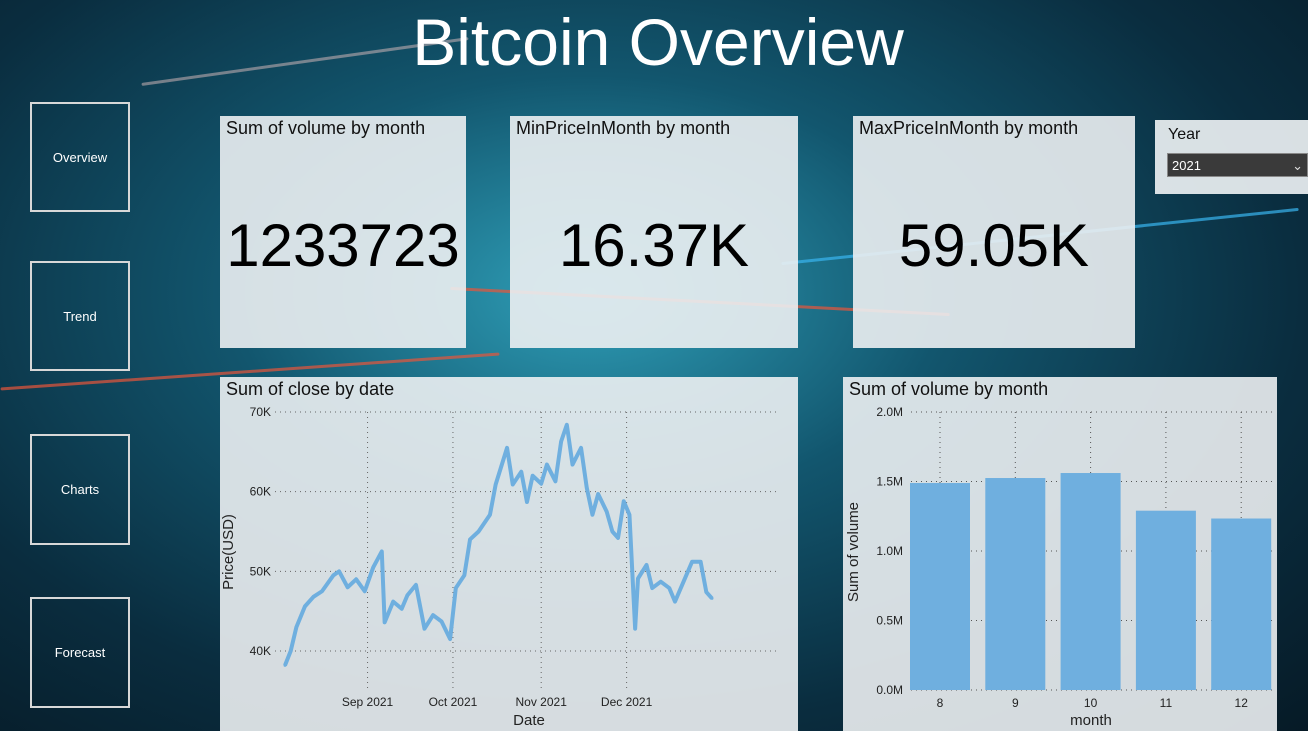  What do you see at coordinates (343, 232) in the screenshot?
I see `kpi-card-volume: Sum of volume by month 1233723` at bounding box center [343, 232].